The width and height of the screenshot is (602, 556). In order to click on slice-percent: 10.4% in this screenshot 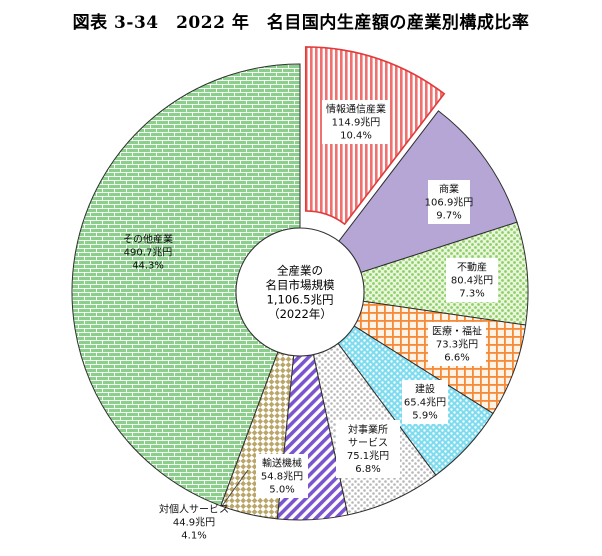, I will do `click(356, 136)`.